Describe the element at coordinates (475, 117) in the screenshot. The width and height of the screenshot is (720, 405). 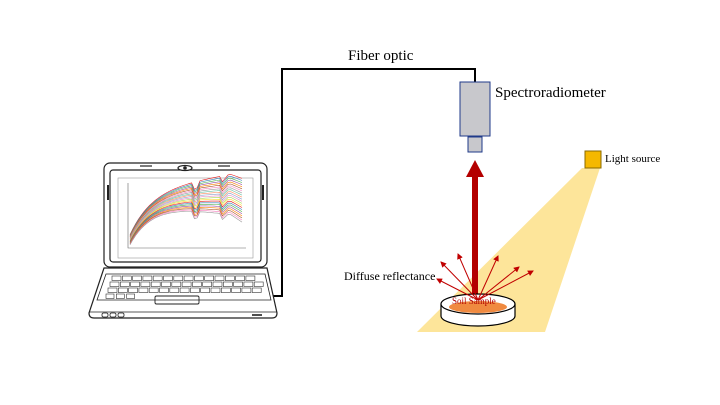
I see `spectroradiometer-icon` at that location.